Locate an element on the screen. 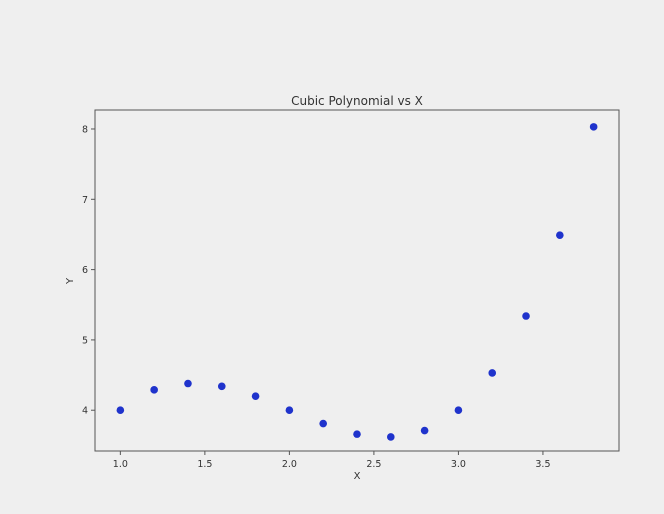 This screenshot has width=664, height=514. y-tick-label: 4 is located at coordinates (85, 411).